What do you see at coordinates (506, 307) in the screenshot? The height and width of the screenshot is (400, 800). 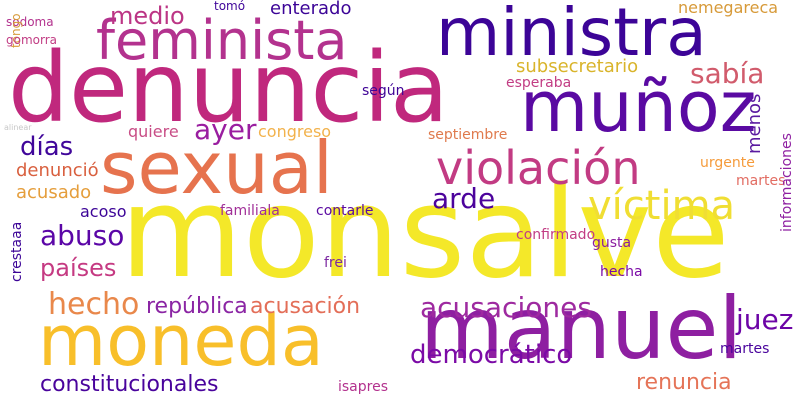 I see `word: acusaciones` at bounding box center [506, 307].